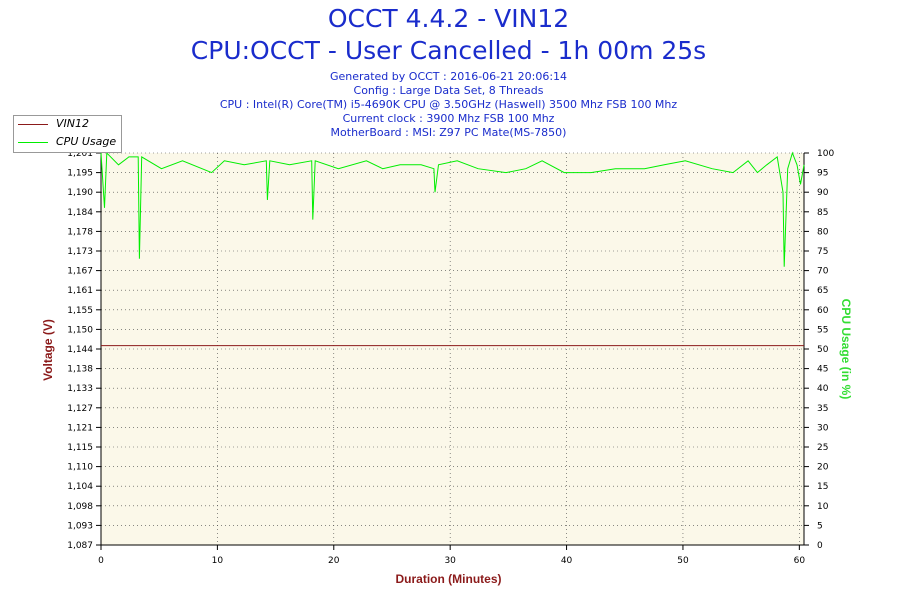 This screenshot has width=897, height=599. What do you see at coordinates (820, 546) in the screenshot?
I see `y2-tick-label: 0` at bounding box center [820, 546].